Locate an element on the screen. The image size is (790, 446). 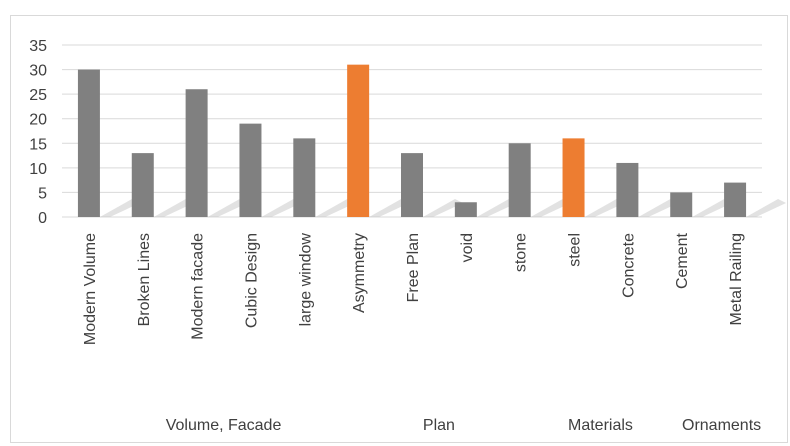
bar-cement is located at coordinates (681, 204).